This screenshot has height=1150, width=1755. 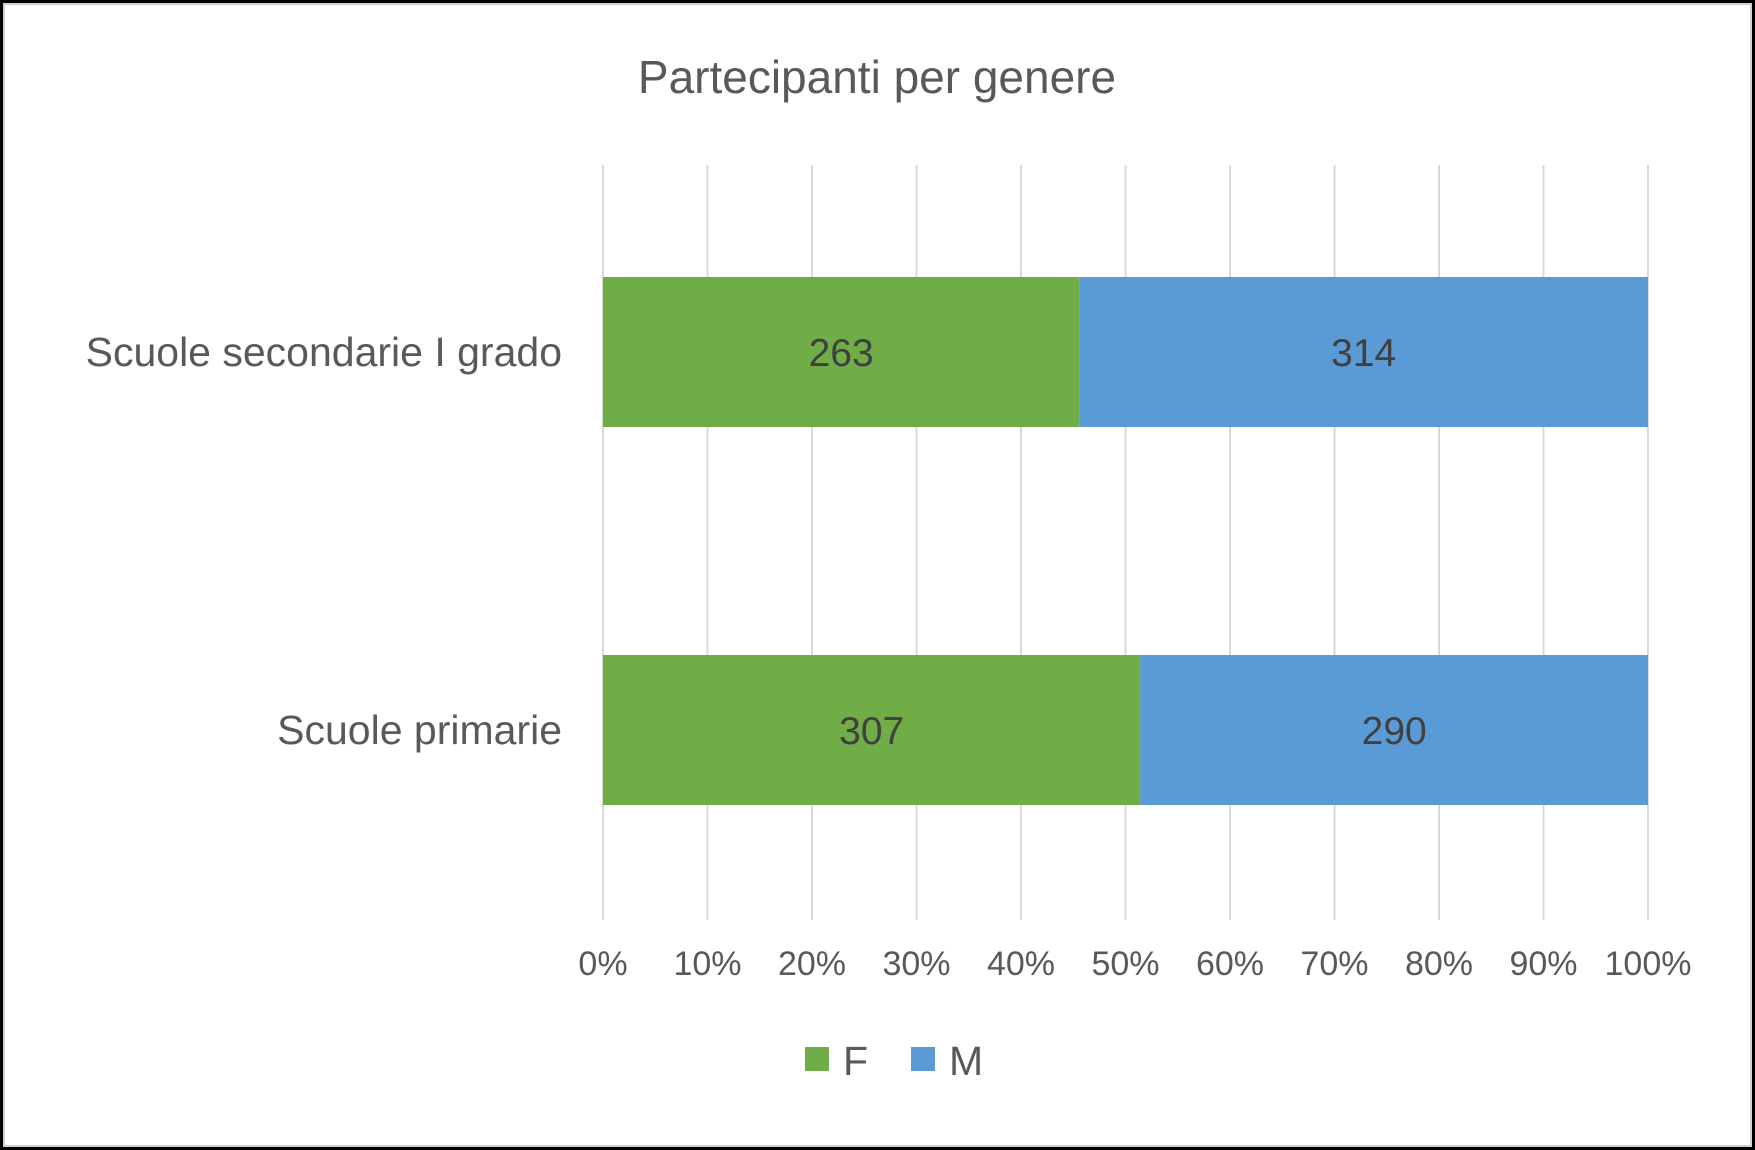 I want to click on data-label: 307, so click(x=871, y=731).